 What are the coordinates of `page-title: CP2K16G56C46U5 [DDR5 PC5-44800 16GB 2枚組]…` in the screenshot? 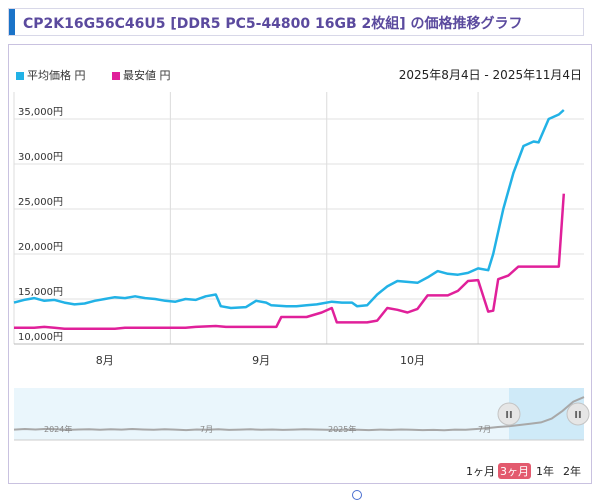 It's located at (273, 24).